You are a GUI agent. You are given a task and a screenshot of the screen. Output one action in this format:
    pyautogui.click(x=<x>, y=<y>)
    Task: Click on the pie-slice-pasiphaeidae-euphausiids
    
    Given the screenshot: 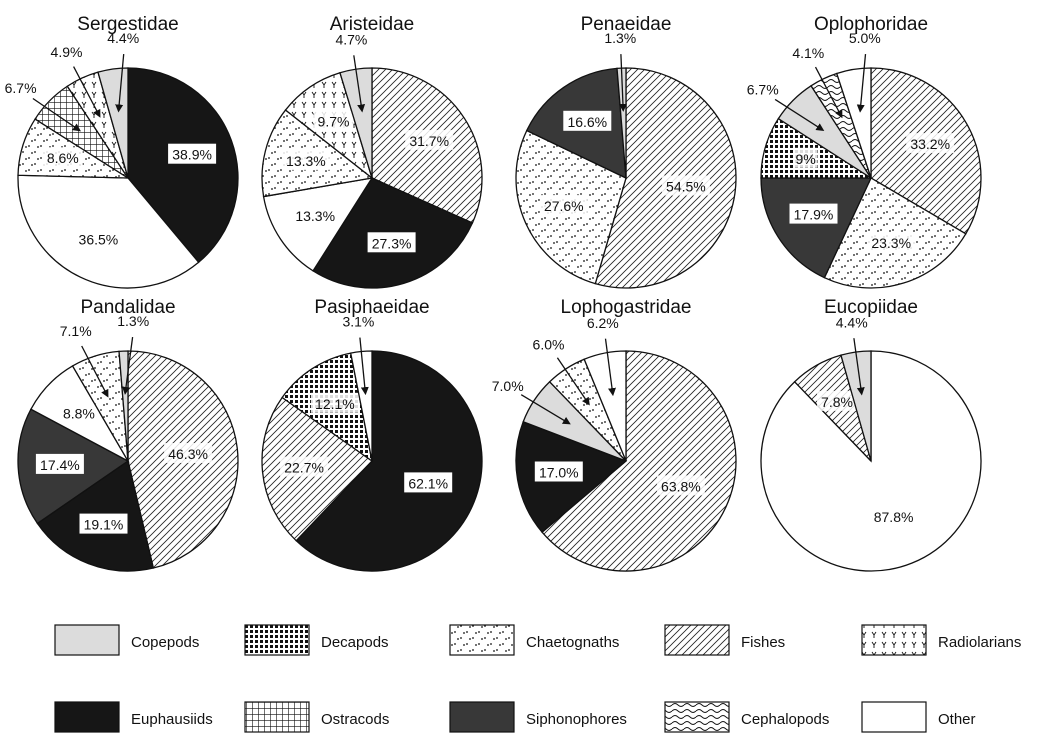 What is the action you would take?
    pyautogui.click(x=389, y=461)
    